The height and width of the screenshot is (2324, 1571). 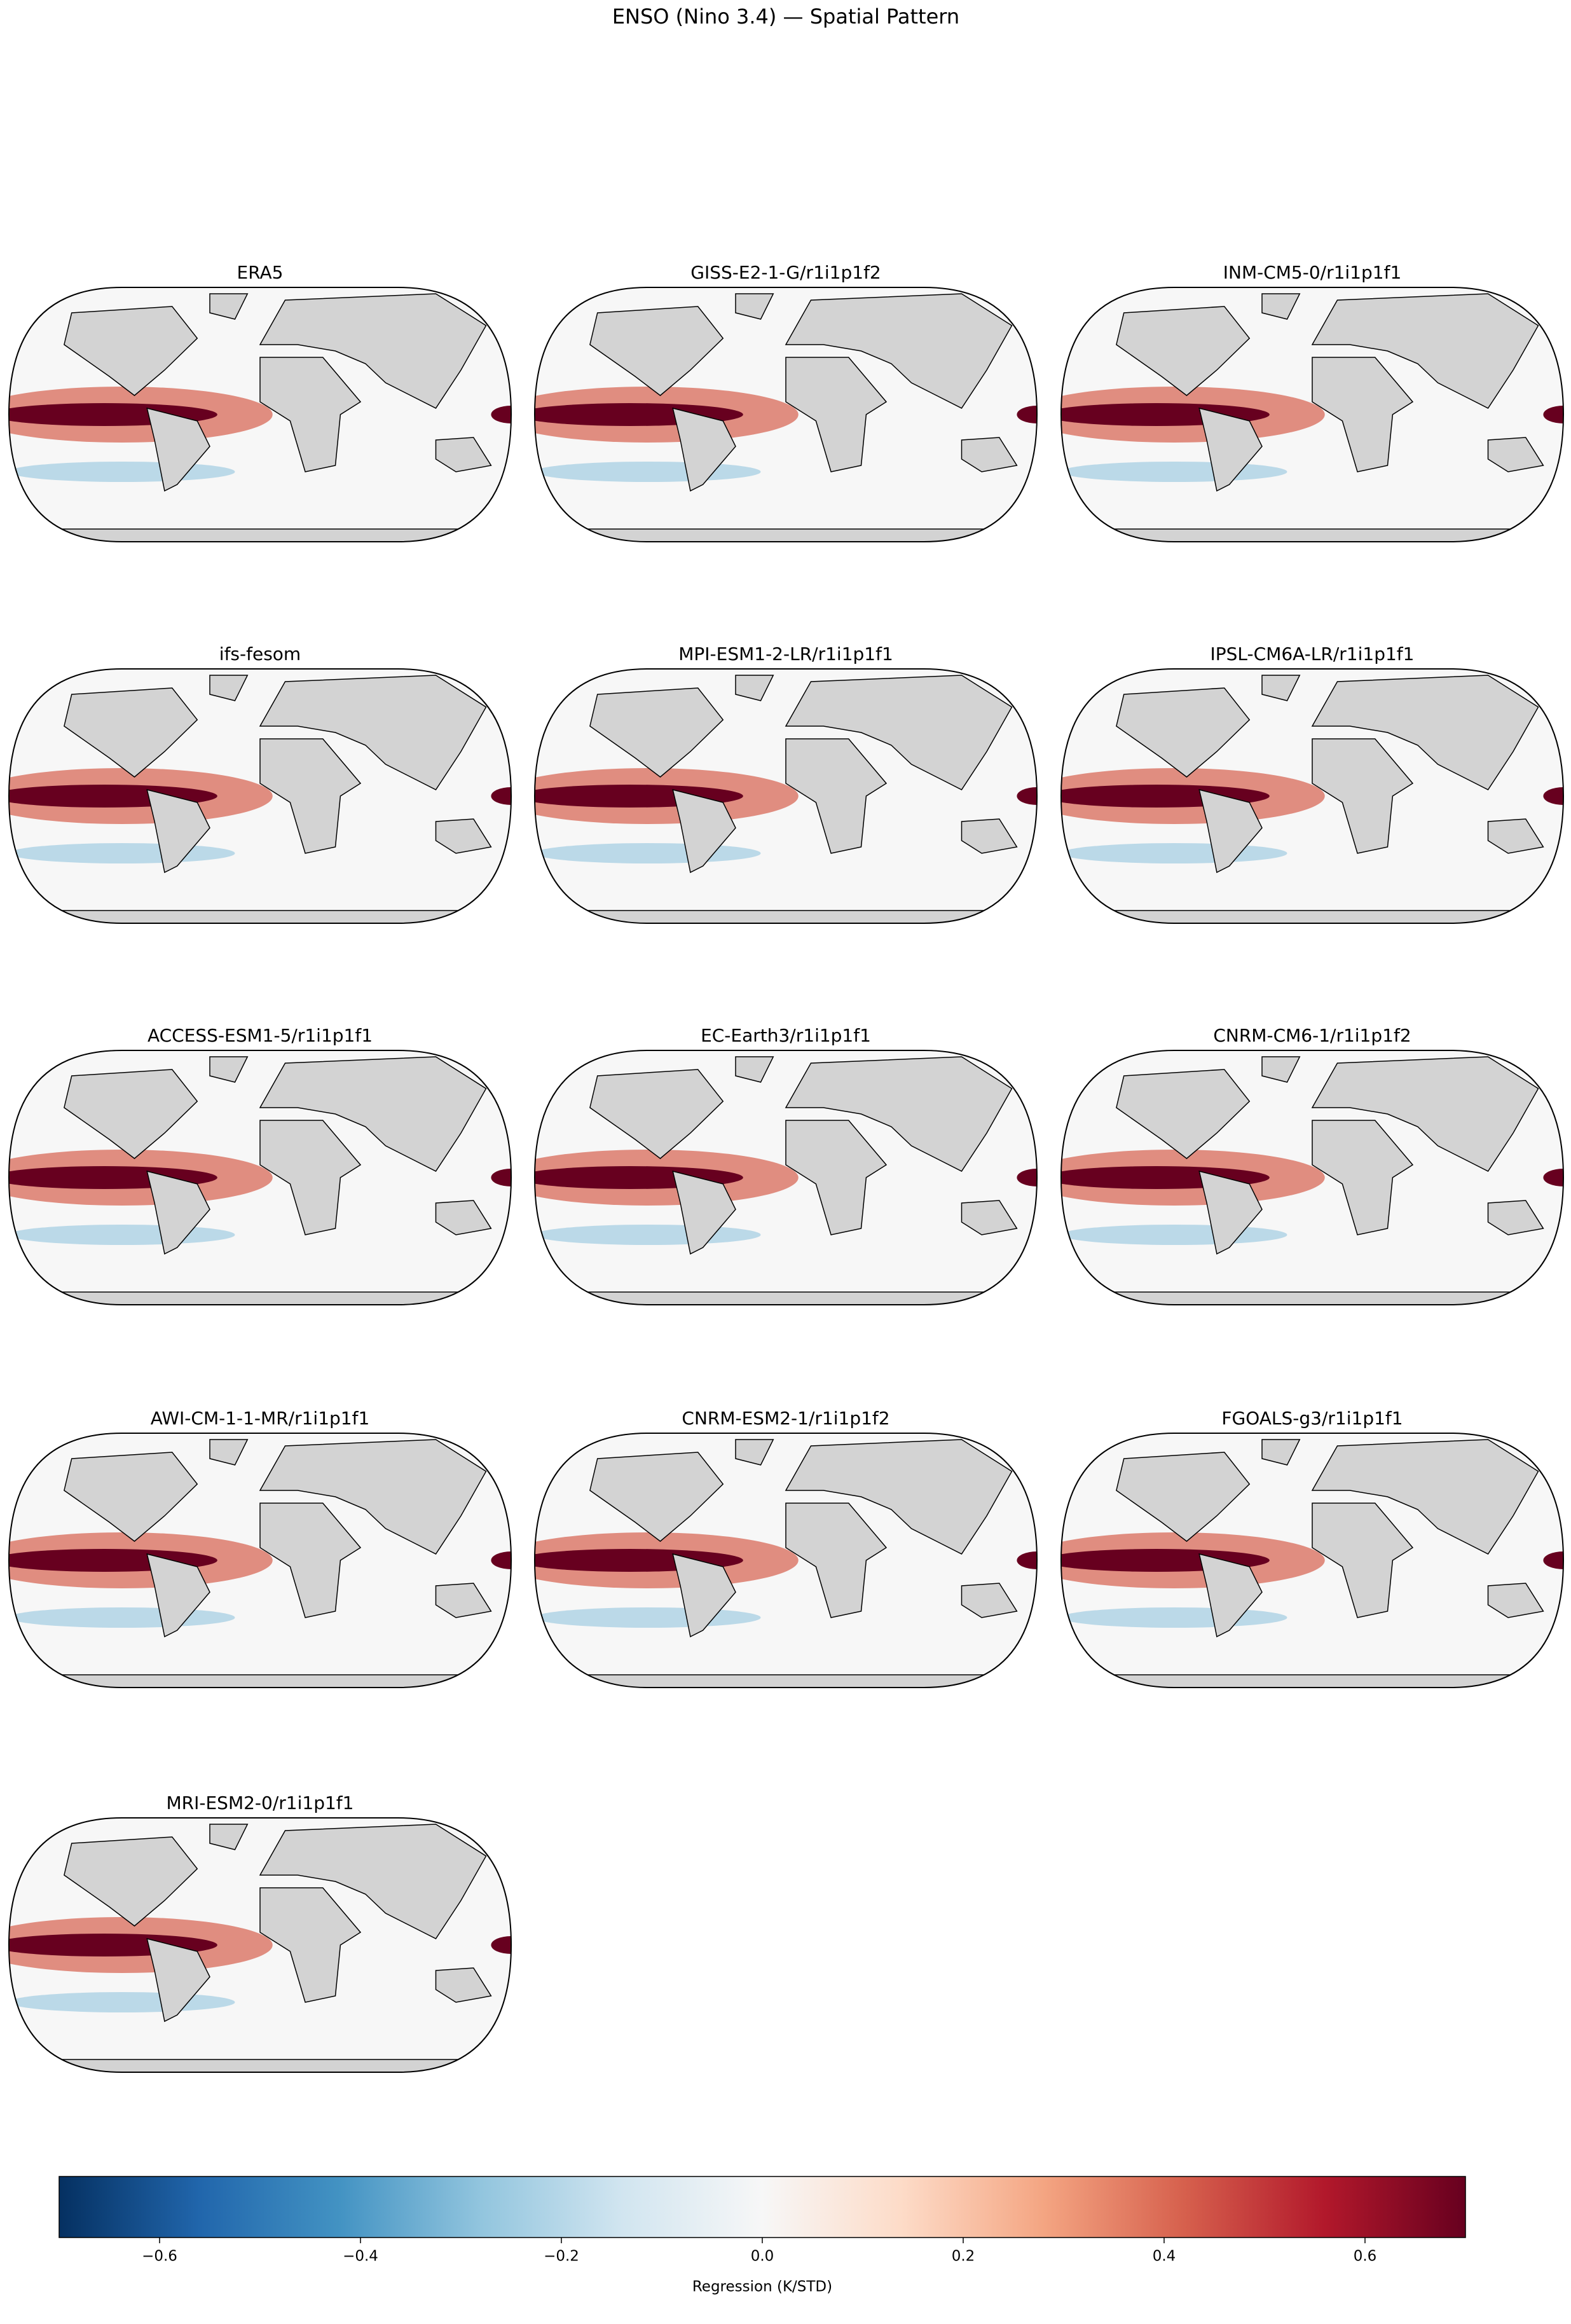 I want to click on panel-title: FGOALS-g3/r1i1p1f1, so click(x=1312, y=1418).